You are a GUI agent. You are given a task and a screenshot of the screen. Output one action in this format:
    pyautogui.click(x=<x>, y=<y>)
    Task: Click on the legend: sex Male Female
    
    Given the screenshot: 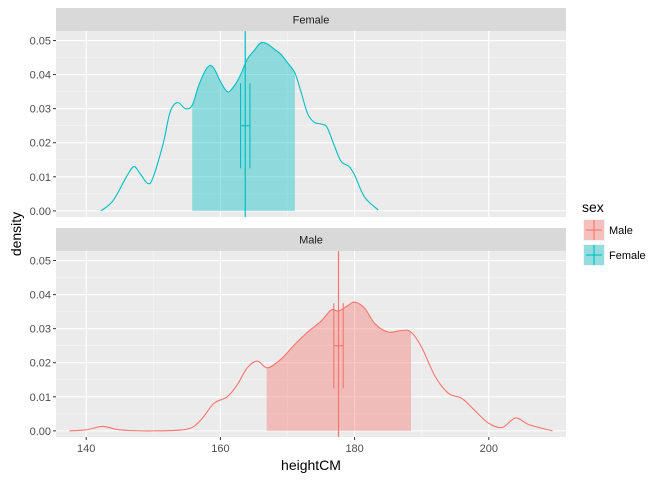 What is the action you would take?
    pyautogui.click(x=614, y=232)
    